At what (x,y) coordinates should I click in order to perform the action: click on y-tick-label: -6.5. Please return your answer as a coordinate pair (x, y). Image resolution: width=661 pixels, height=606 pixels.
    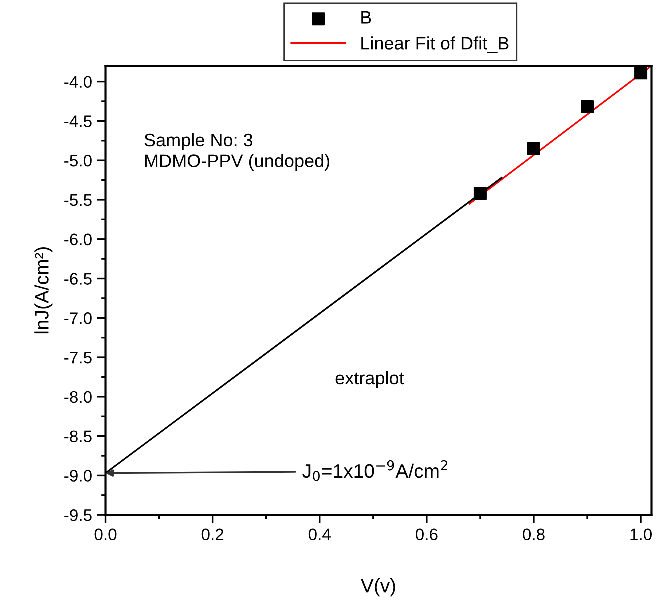
    Looking at the image, I should click on (78, 279).